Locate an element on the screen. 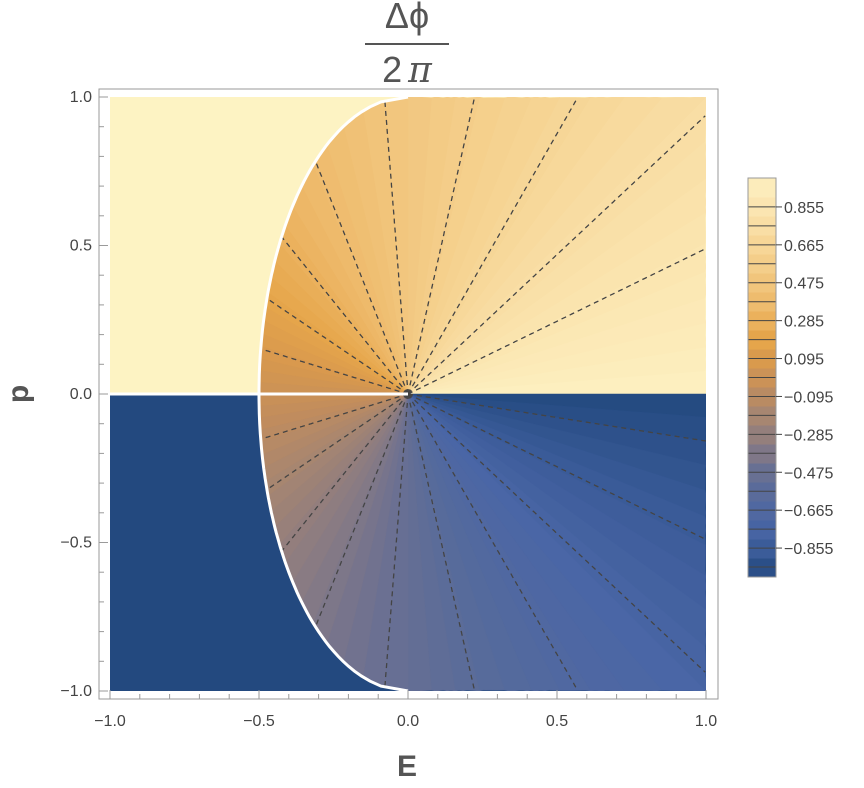  y-axis-ticks: −1.0 −0.5 0.0 0.5 1.0 is located at coordinates (84, 394).